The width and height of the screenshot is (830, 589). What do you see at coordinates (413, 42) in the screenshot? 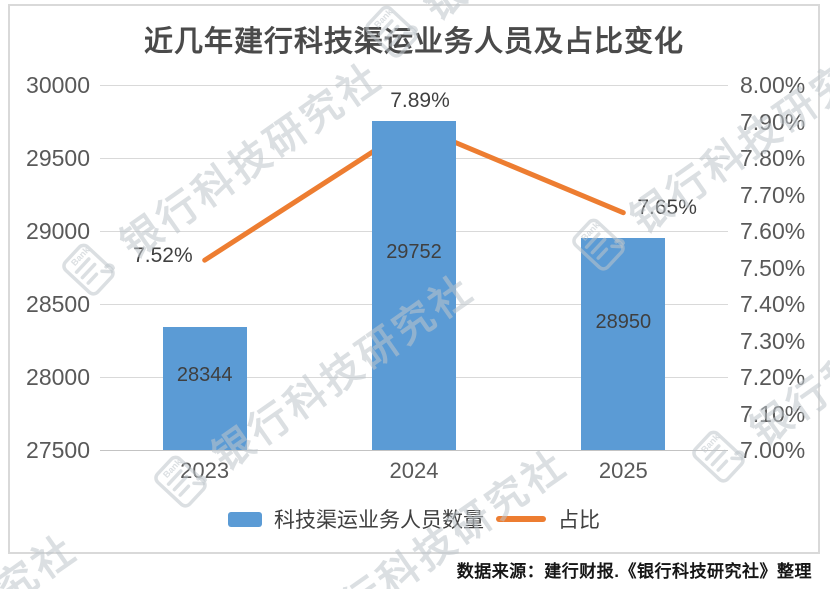
I see `chart-title: 近几年建行科技渠运业务人员及占比变化` at bounding box center [413, 42].